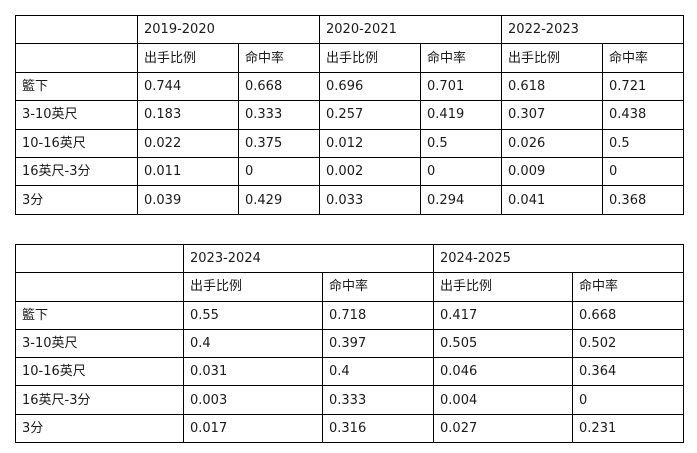 The width and height of the screenshot is (697, 453). Describe the element at coordinates (461, 86) in the screenshot. I see `table-cell: 0.701` at that location.